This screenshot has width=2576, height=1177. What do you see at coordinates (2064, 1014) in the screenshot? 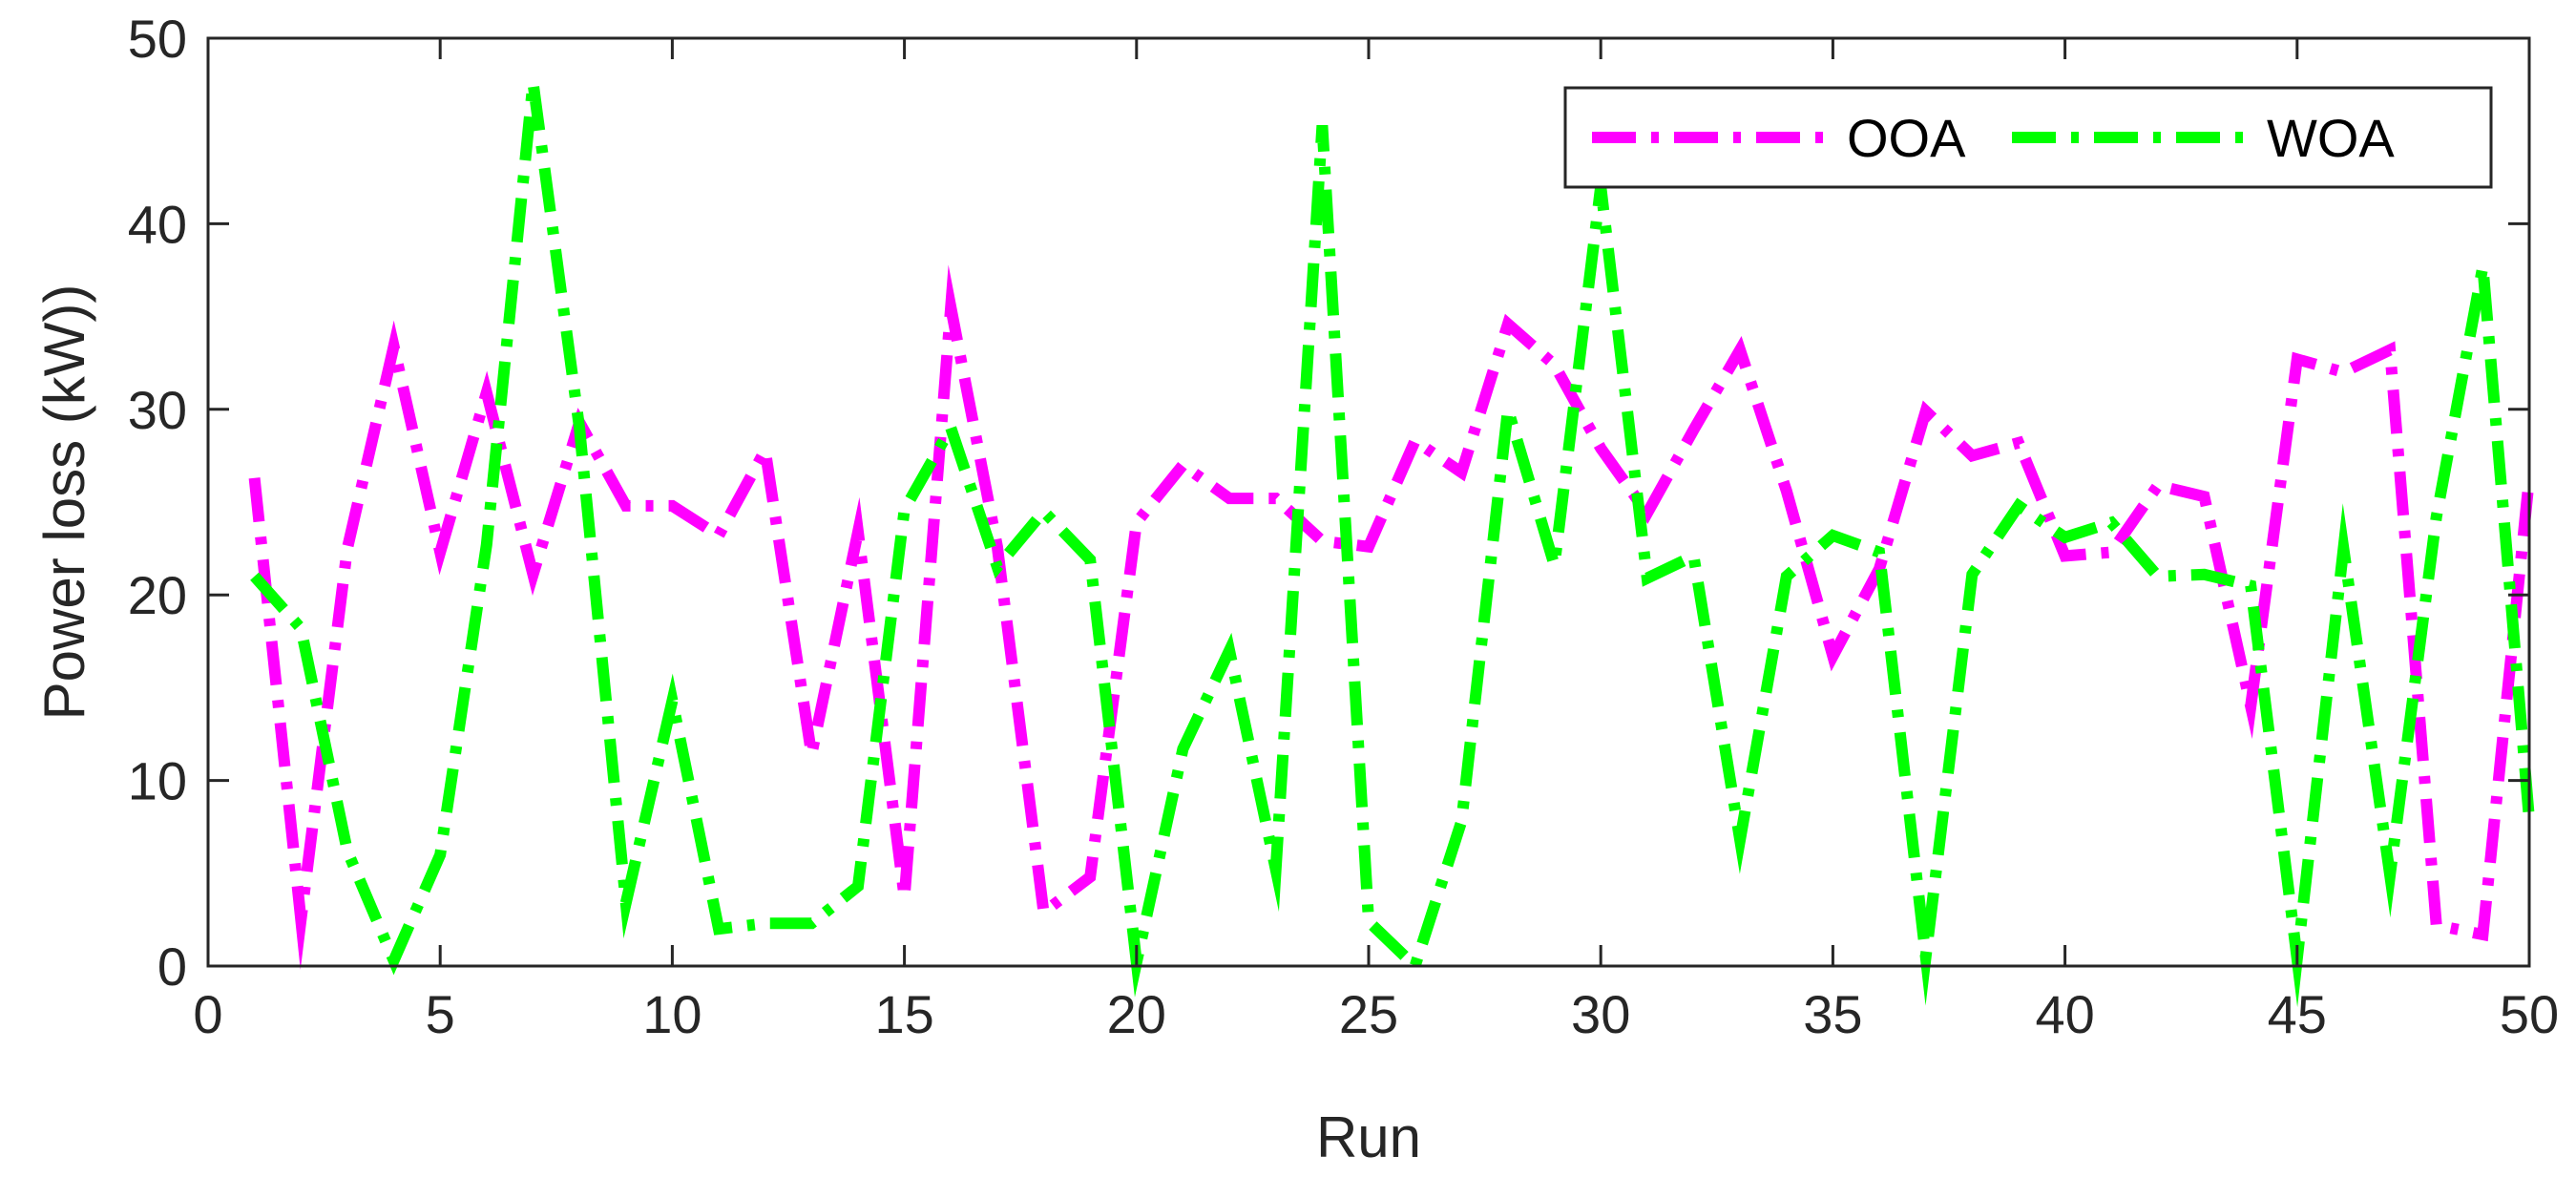
I see `x-tick-label: 40` at bounding box center [2064, 1014].